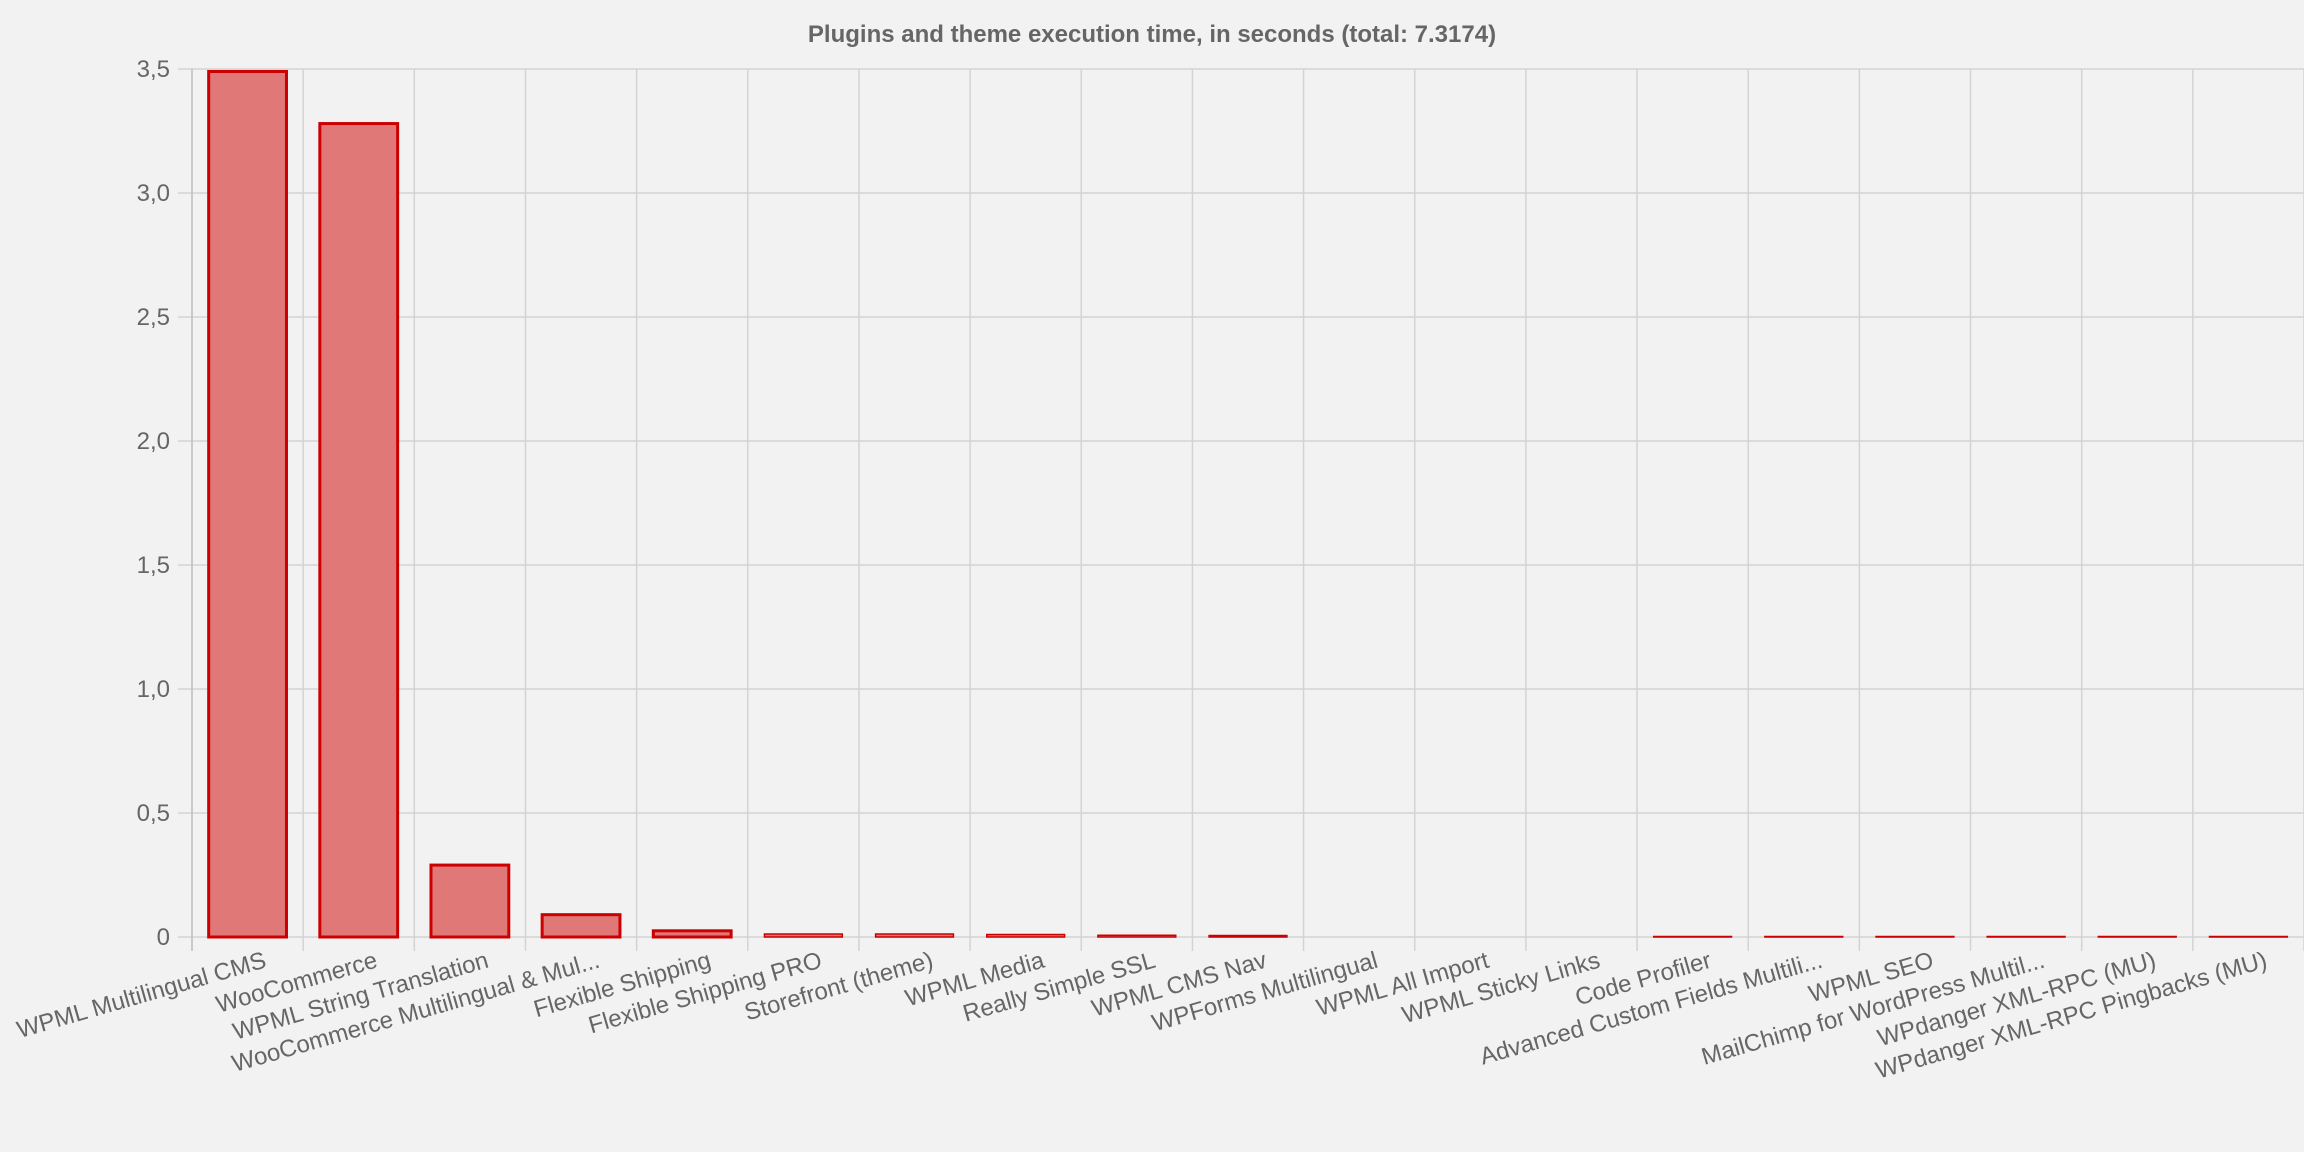 The image size is (2304, 1152). What do you see at coordinates (153, 565) in the screenshot?
I see `y-tick-label: 1,5` at bounding box center [153, 565].